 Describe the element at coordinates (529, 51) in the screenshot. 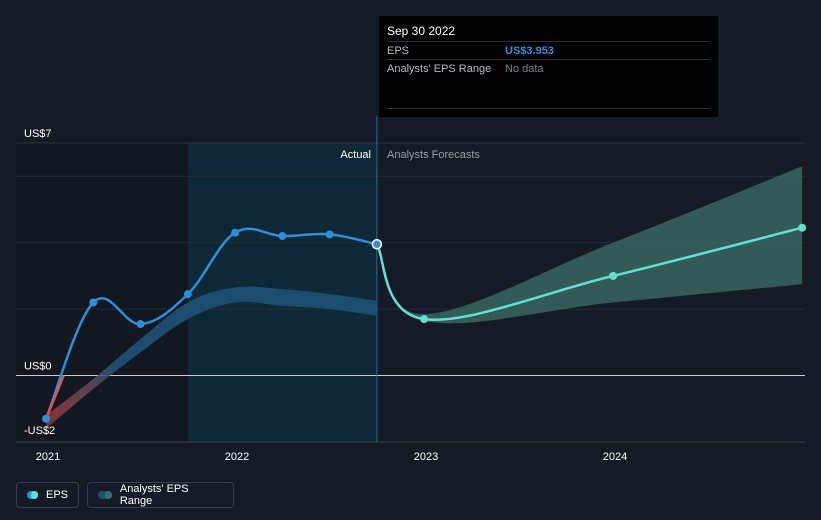

I see `tooltip-eps-value: US$3.953` at that location.